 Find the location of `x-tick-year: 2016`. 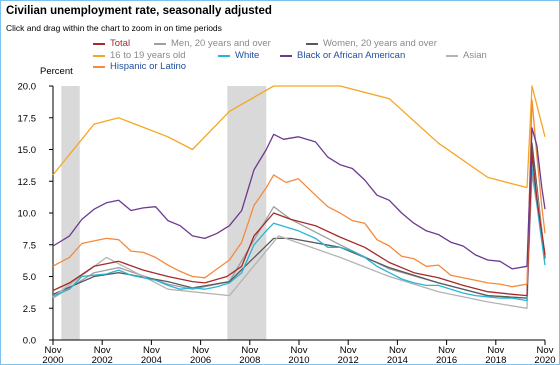

x-tick-year: 2016 is located at coordinates (446, 360).